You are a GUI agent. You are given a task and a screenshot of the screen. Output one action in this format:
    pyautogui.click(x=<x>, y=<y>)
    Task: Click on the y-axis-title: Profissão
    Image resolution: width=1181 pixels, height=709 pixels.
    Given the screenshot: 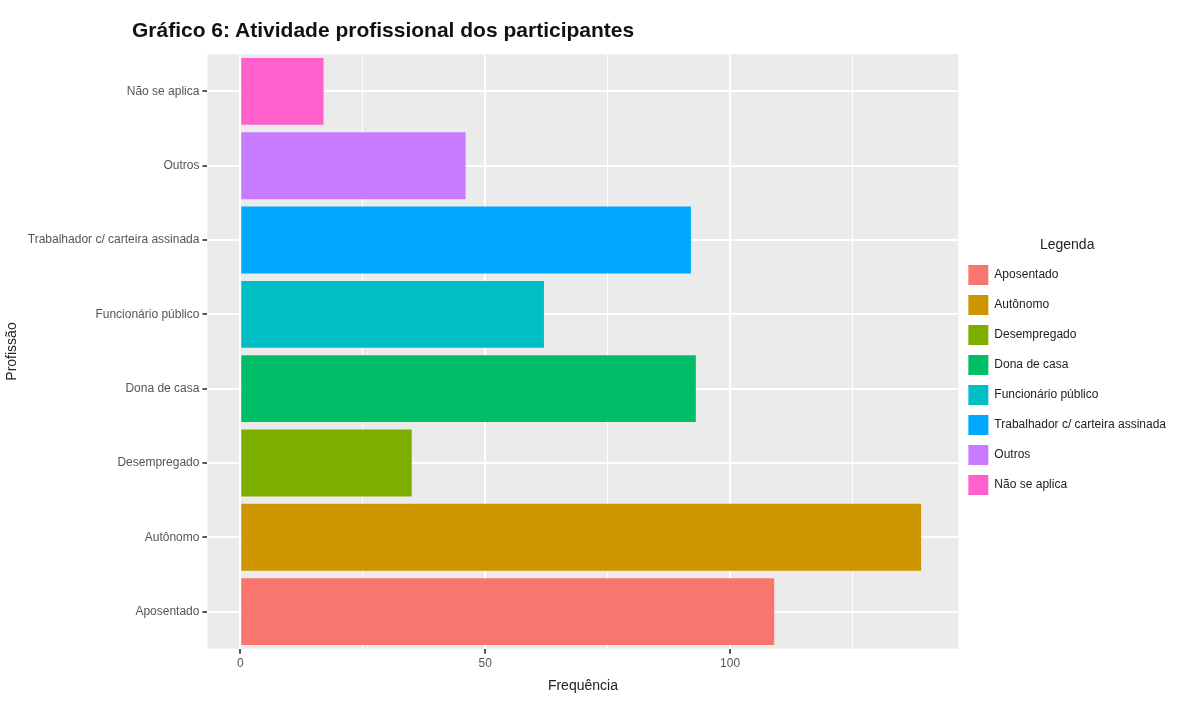 What is the action you would take?
    pyautogui.click(x=11, y=351)
    